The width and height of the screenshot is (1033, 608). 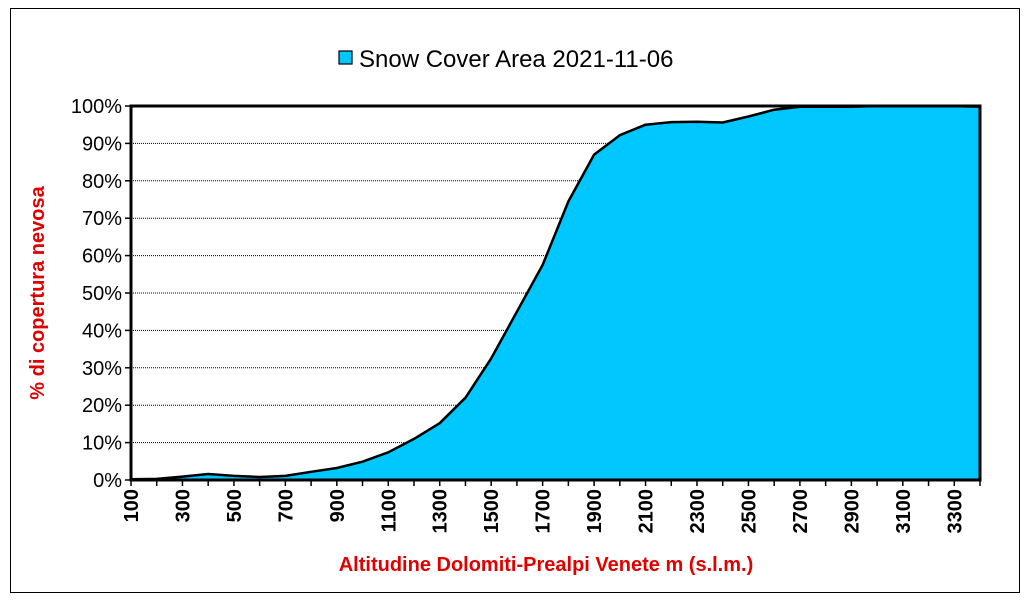 What do you see at coordinates (102, 444) in the screenshot?
I see `y-tick-label: 10%` at bounding box center [102, 444].